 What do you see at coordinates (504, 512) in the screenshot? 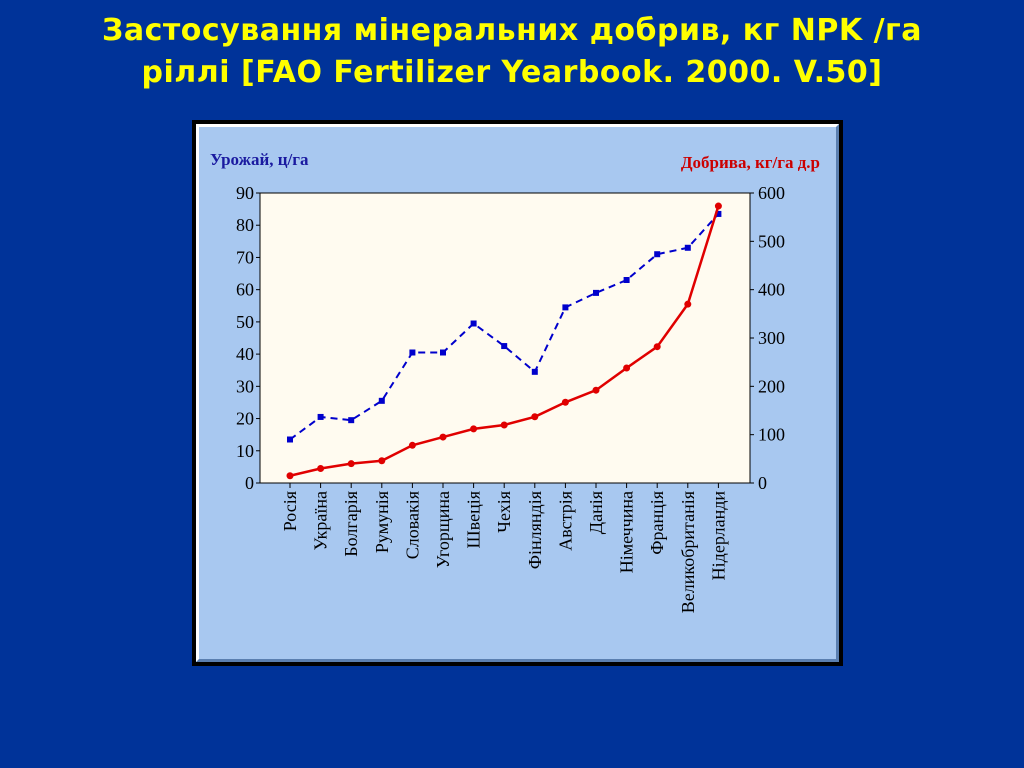
I see `x-tick-label: Чехія` at bounding box center [504, 512].